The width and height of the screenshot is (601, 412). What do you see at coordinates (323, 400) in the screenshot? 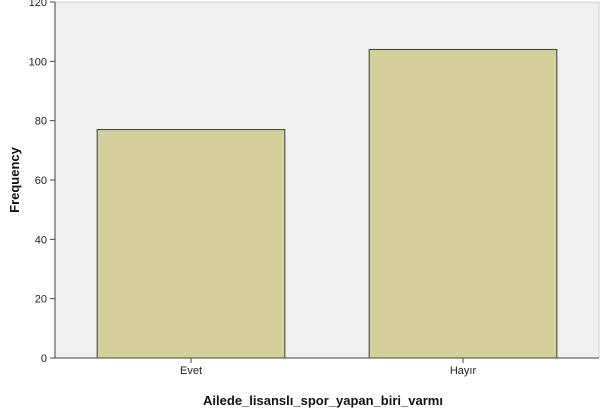
I see `x-axis-title: Ailede_lisanslı_spor_yapan_biri_varmı` at bounding box center [323, 400].